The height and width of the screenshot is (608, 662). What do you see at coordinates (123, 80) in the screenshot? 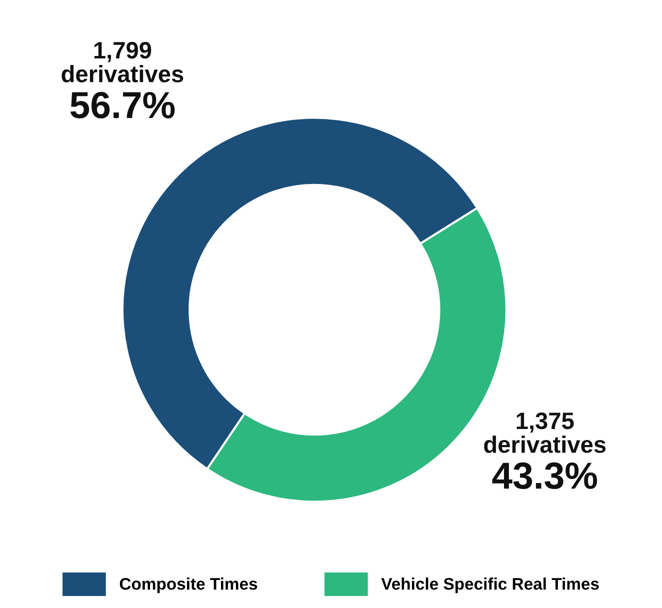
I see `data-label: 1,799 derivatives 56.7%` at bounding box center [123, 80].